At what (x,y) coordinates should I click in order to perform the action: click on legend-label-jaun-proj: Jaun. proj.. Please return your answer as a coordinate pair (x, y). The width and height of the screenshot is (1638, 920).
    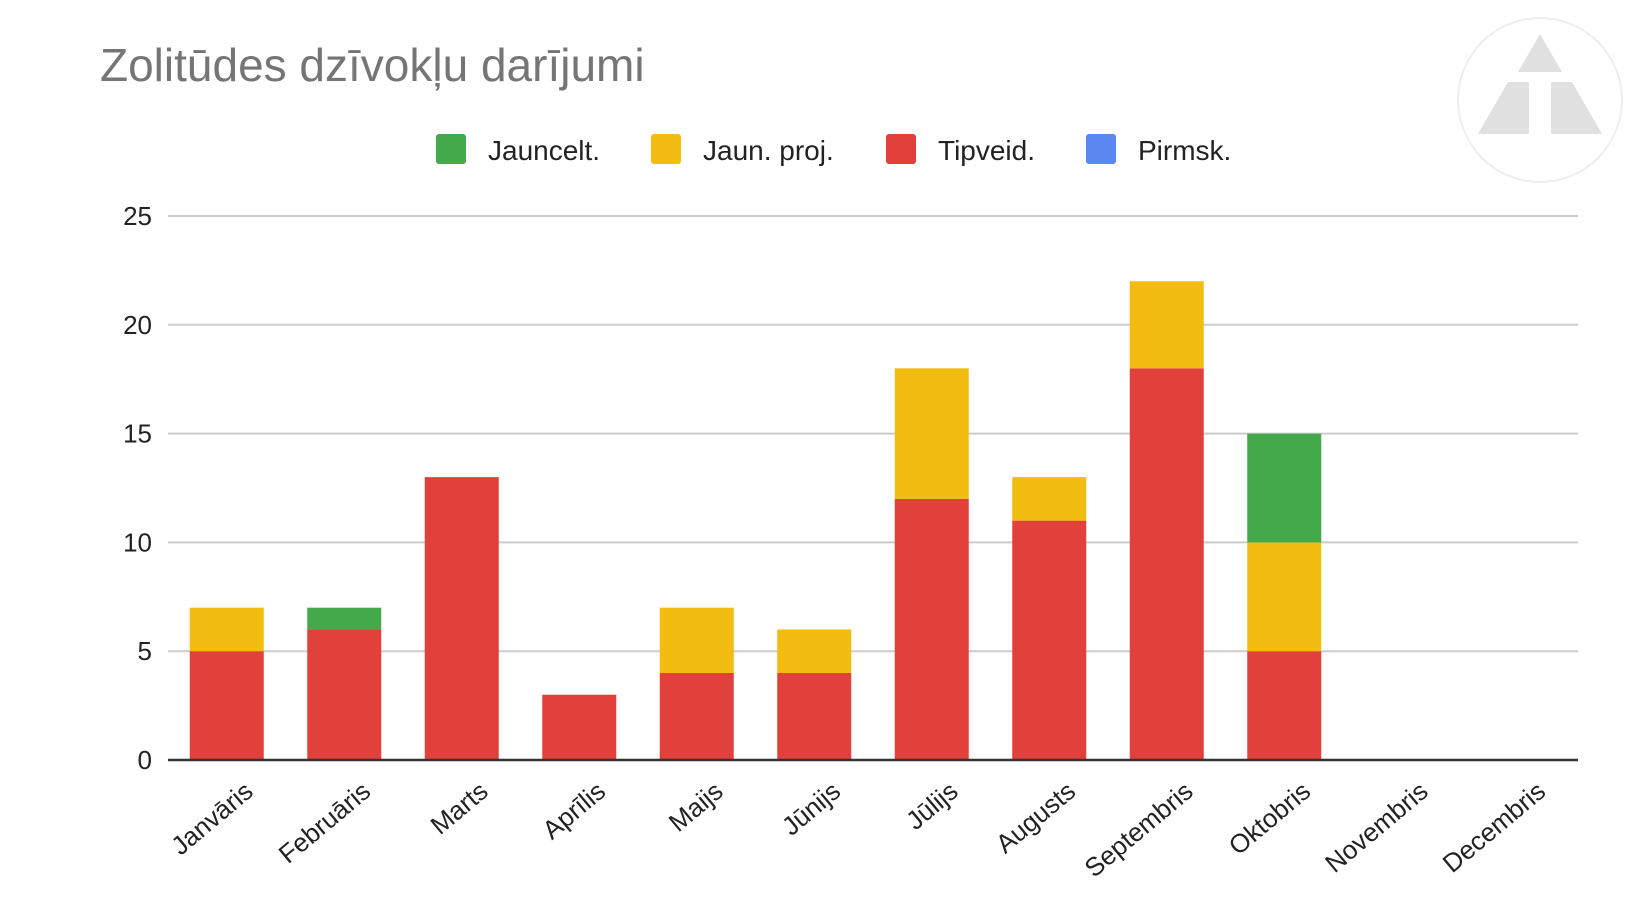
    Looking at the image, I should click on (768, 150).